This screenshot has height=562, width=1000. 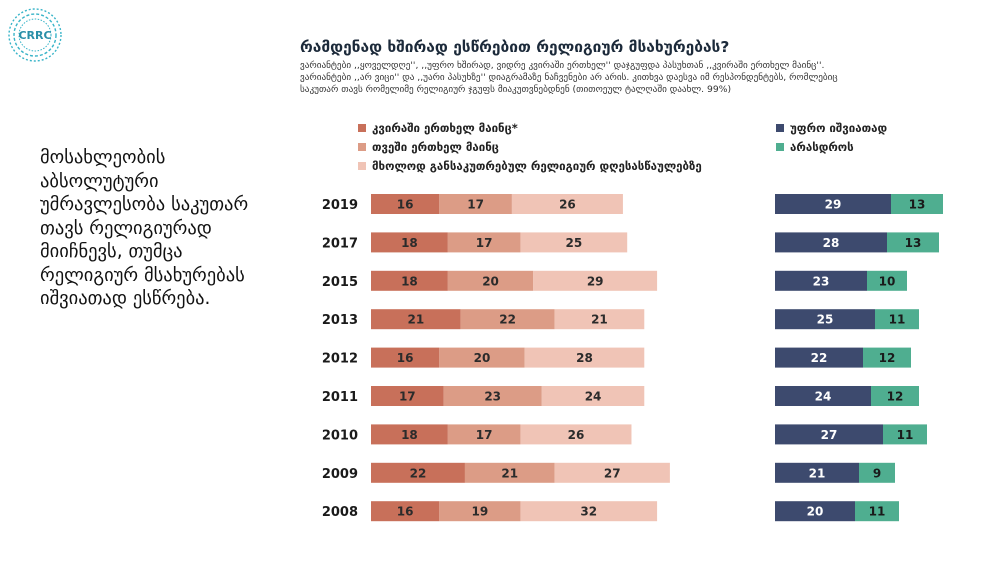 I want to click on bar-2011-weekly, so click(x=407, y=396).